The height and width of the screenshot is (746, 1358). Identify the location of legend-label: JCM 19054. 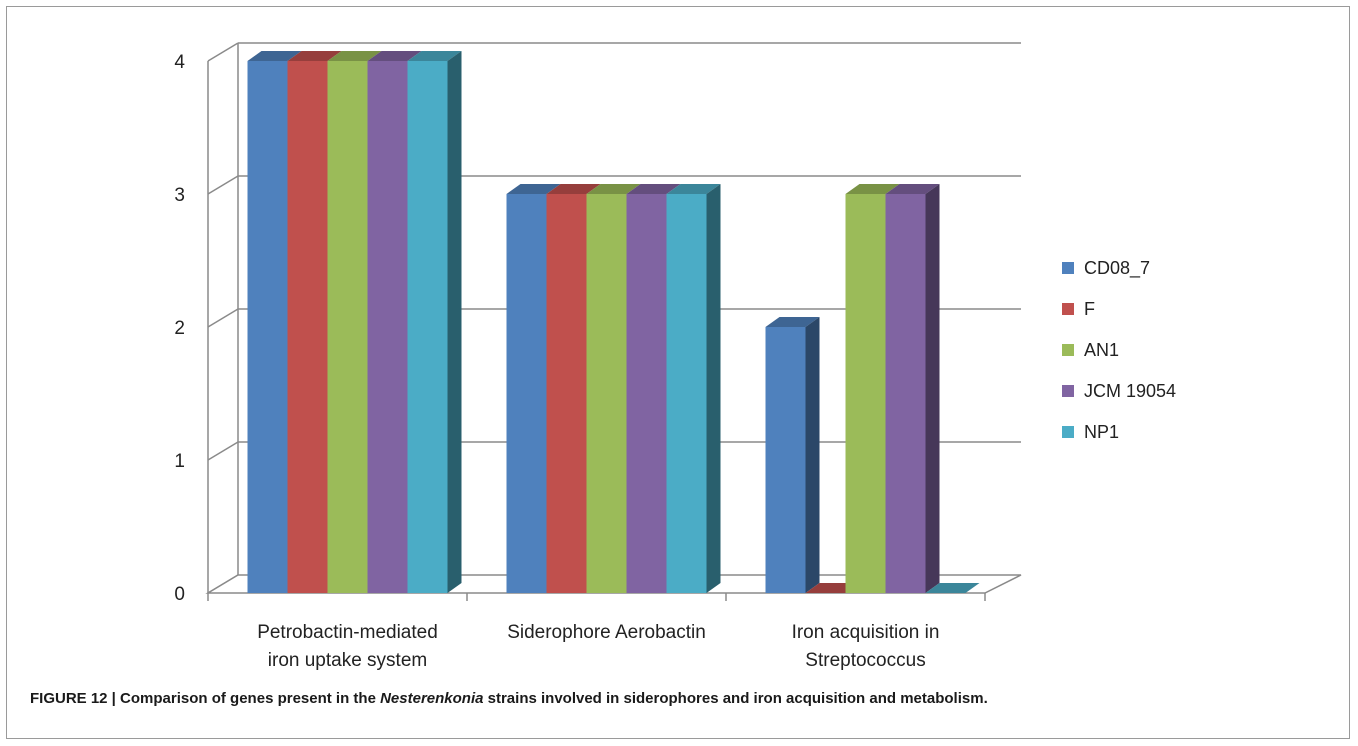
(1130, 391).